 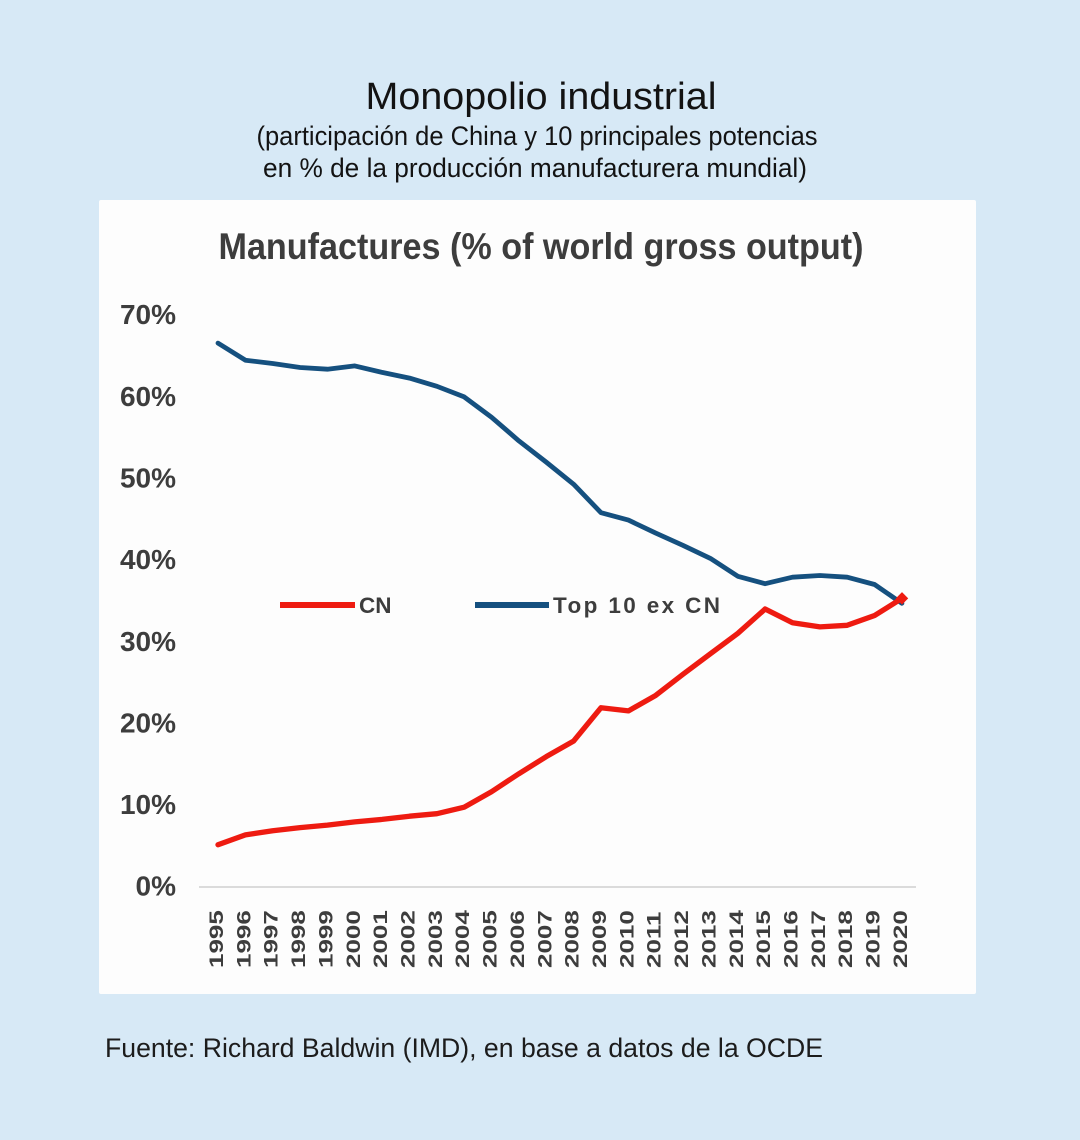 I want to click on svg-text: 2012, so click(x=681, y=939).